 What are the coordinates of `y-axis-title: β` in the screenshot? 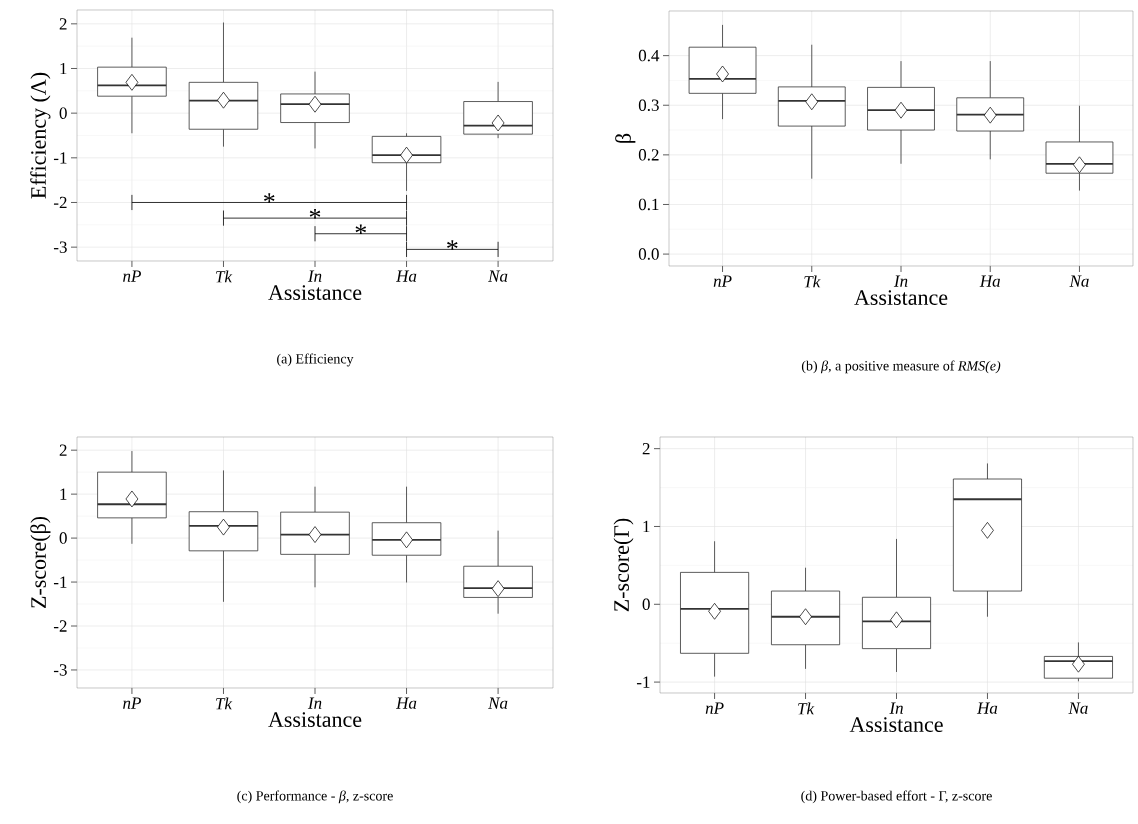 It's located at (625, 138).